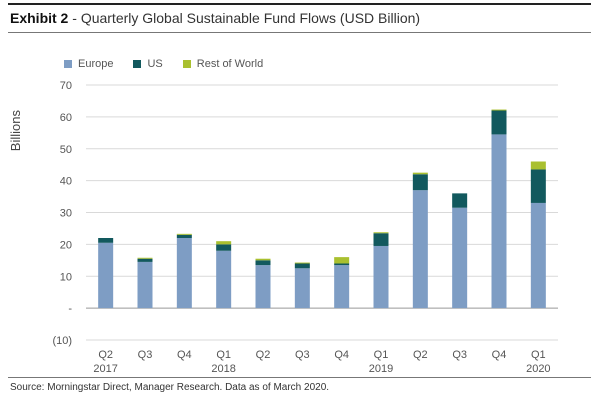  Describe the element at coordinates (155, 64) in the screenshot. I see `legend-label-us: US` at that location.